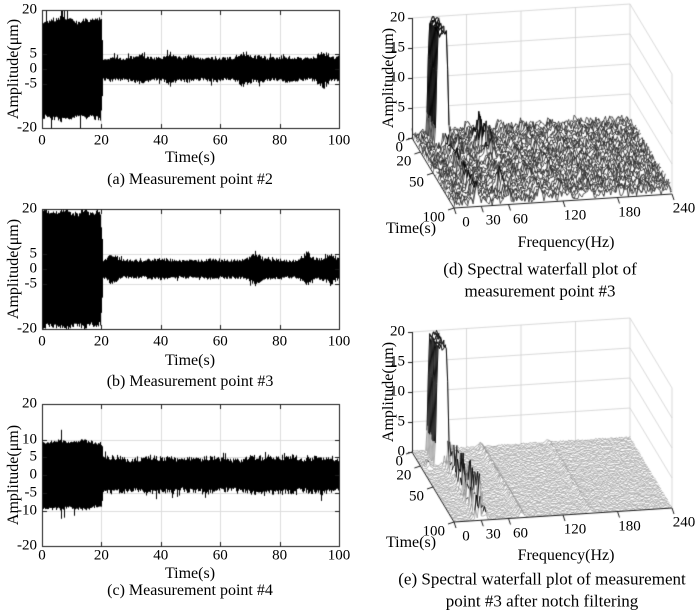  I want to click on chart-a-xtick-label: 40, so click(161, 140).